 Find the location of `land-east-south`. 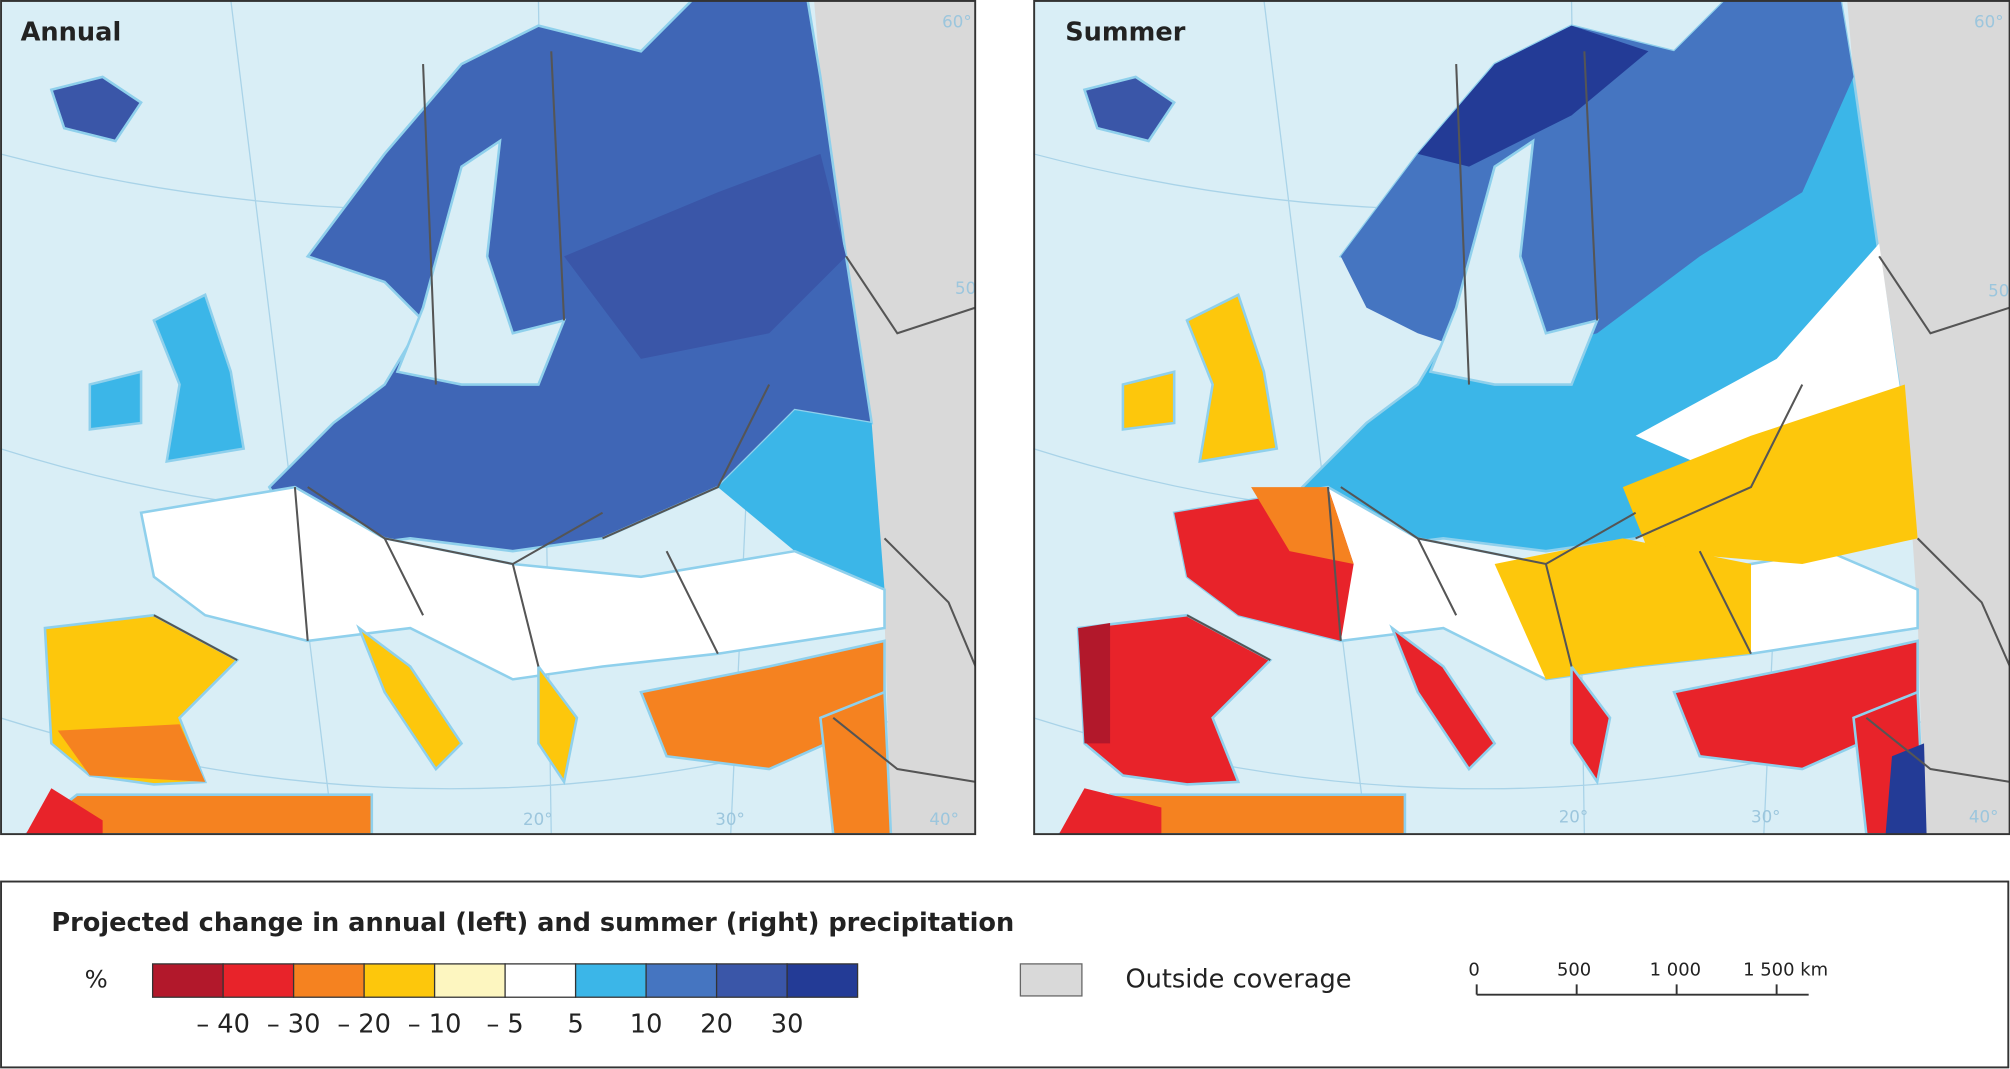

land-east-south is located at coordinates (1770, 474).